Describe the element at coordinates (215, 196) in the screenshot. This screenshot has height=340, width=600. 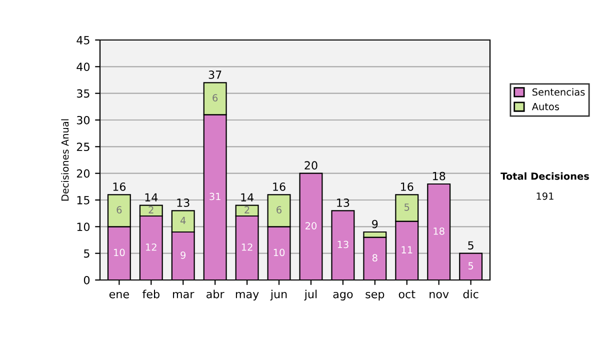
I see `data-label: 31` at that location.